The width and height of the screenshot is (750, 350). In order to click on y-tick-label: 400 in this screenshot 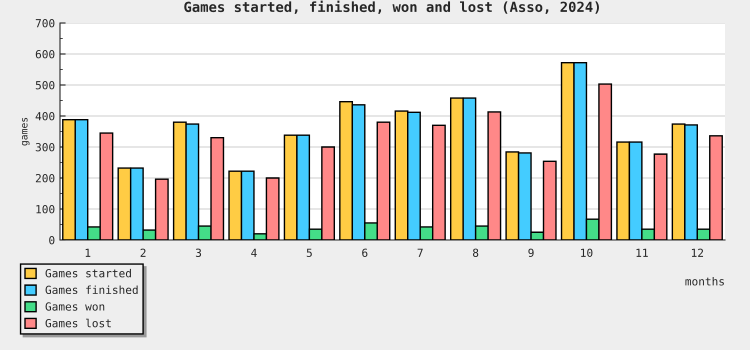, I will do `click(45, 116)`.